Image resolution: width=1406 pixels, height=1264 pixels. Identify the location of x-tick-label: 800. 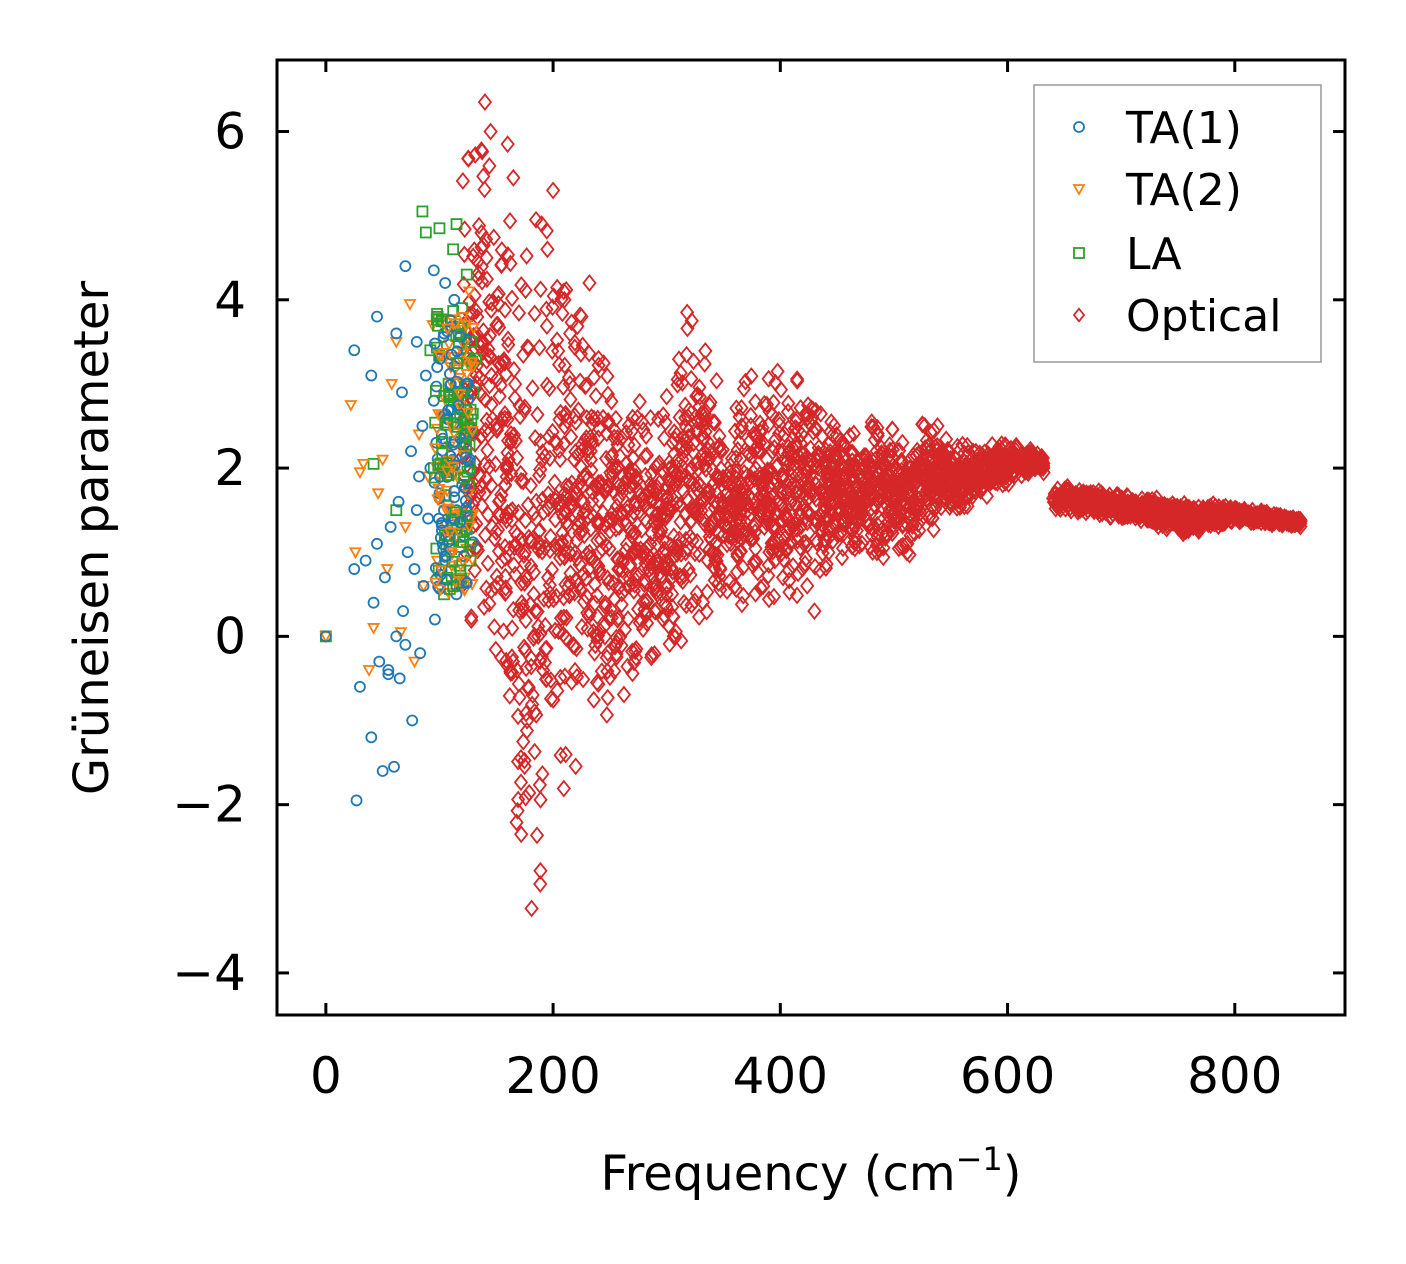
(1234, 1076).